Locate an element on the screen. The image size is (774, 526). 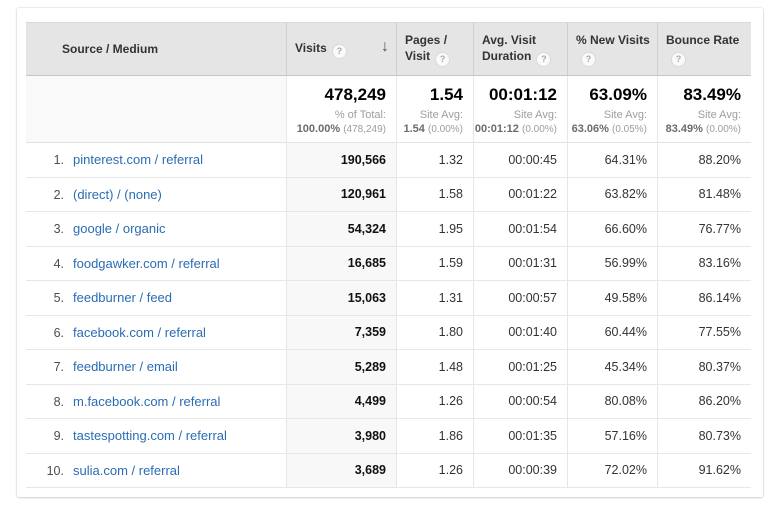
source-medium-cell: 2. (direct) / (none) is located at coordinates (156, 195).